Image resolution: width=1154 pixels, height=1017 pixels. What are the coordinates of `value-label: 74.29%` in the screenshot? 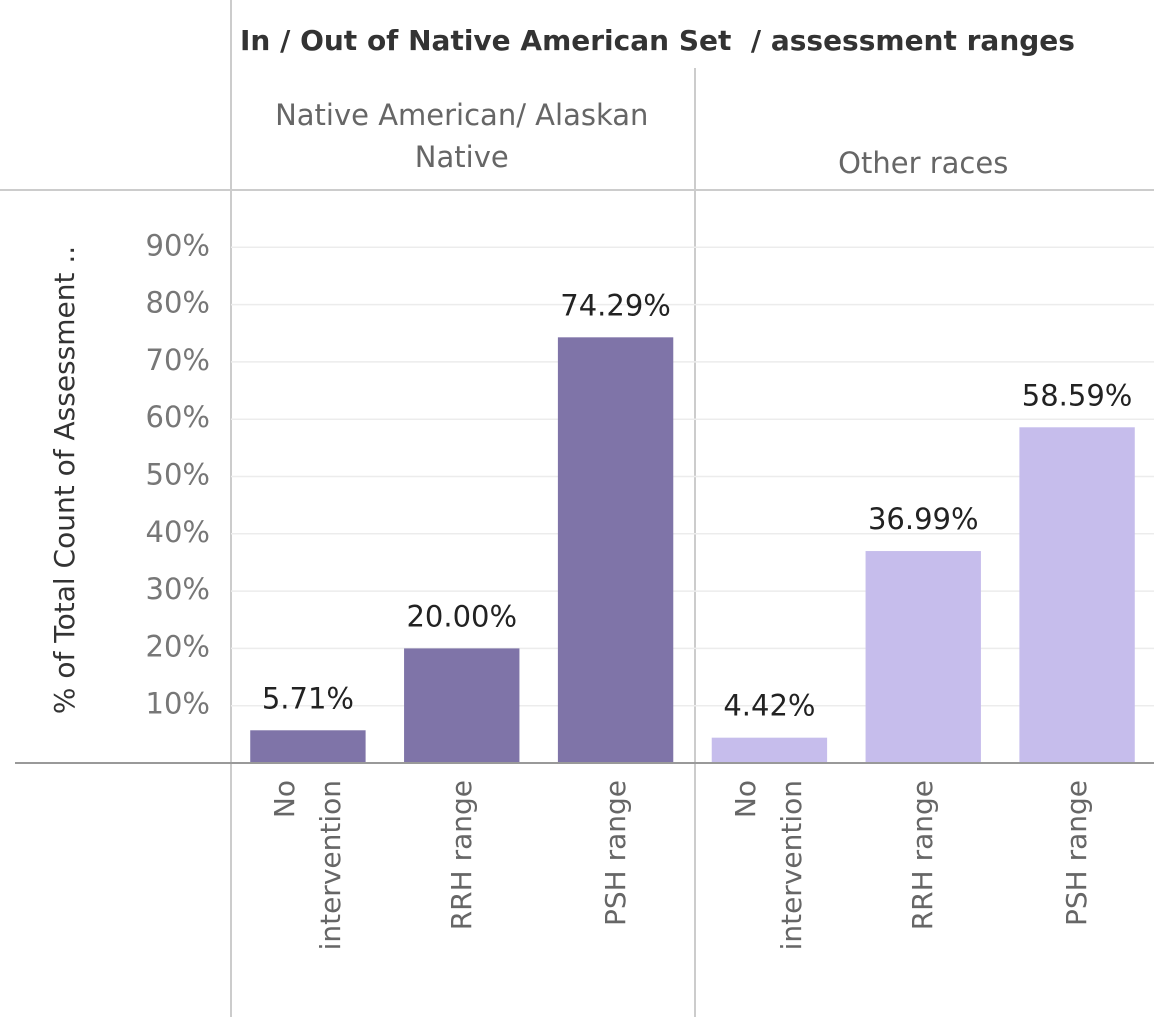 It's located at (615, 305).